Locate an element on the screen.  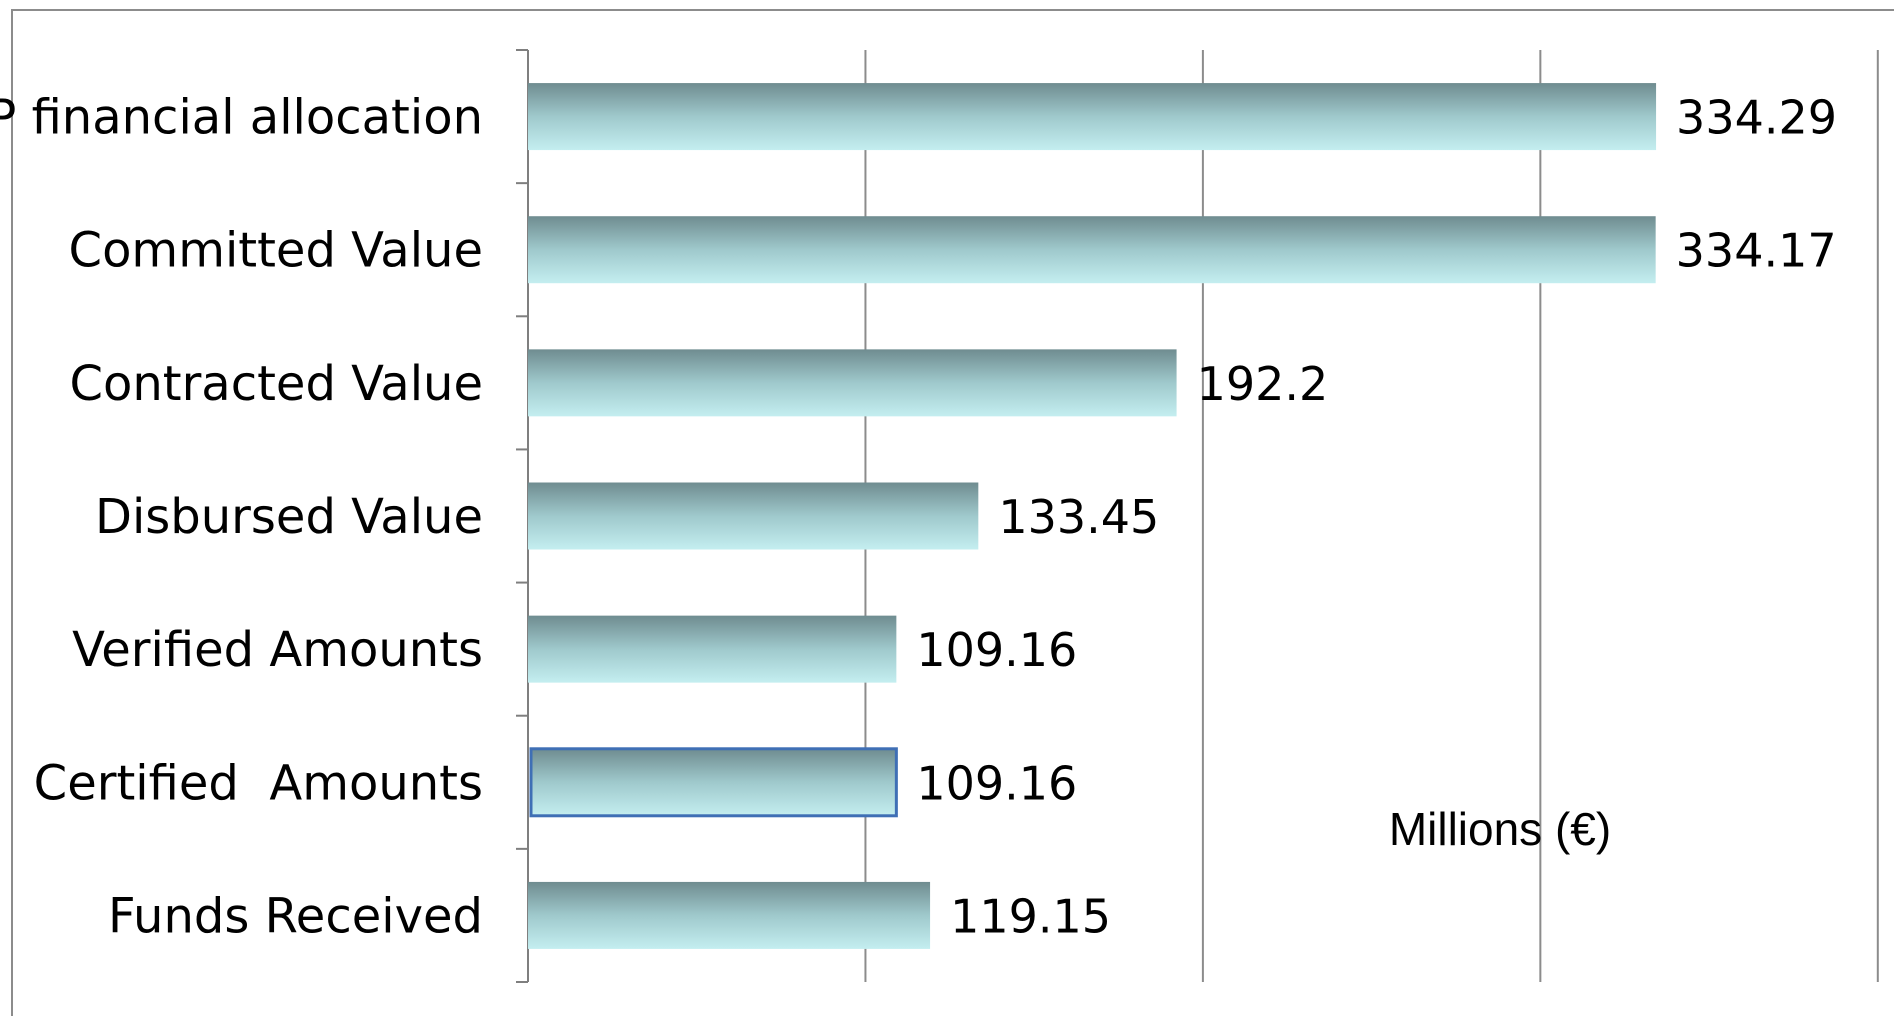
unit-annotation: Millions (€) is located at coordinates (1500, 829).